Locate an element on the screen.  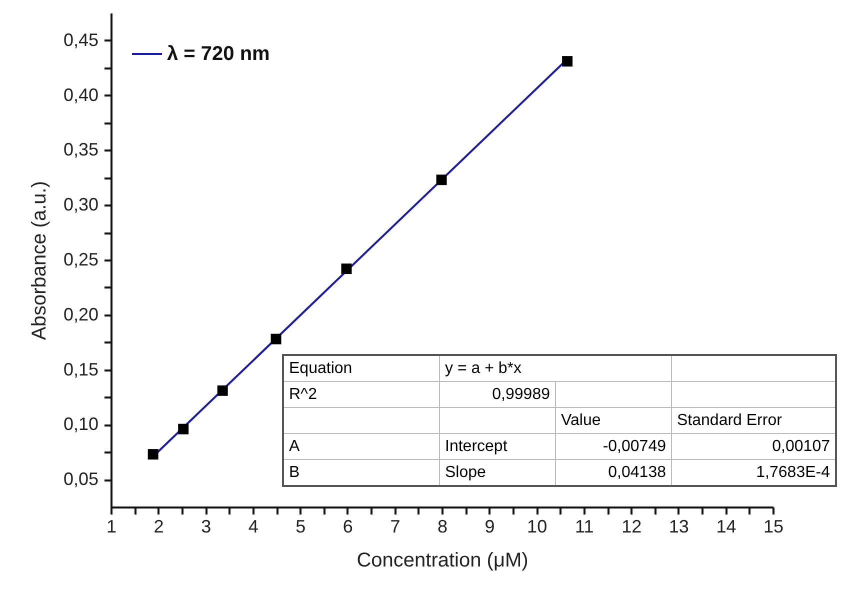
y-tick-label: 0,15 is located at coordinates (80, 369).